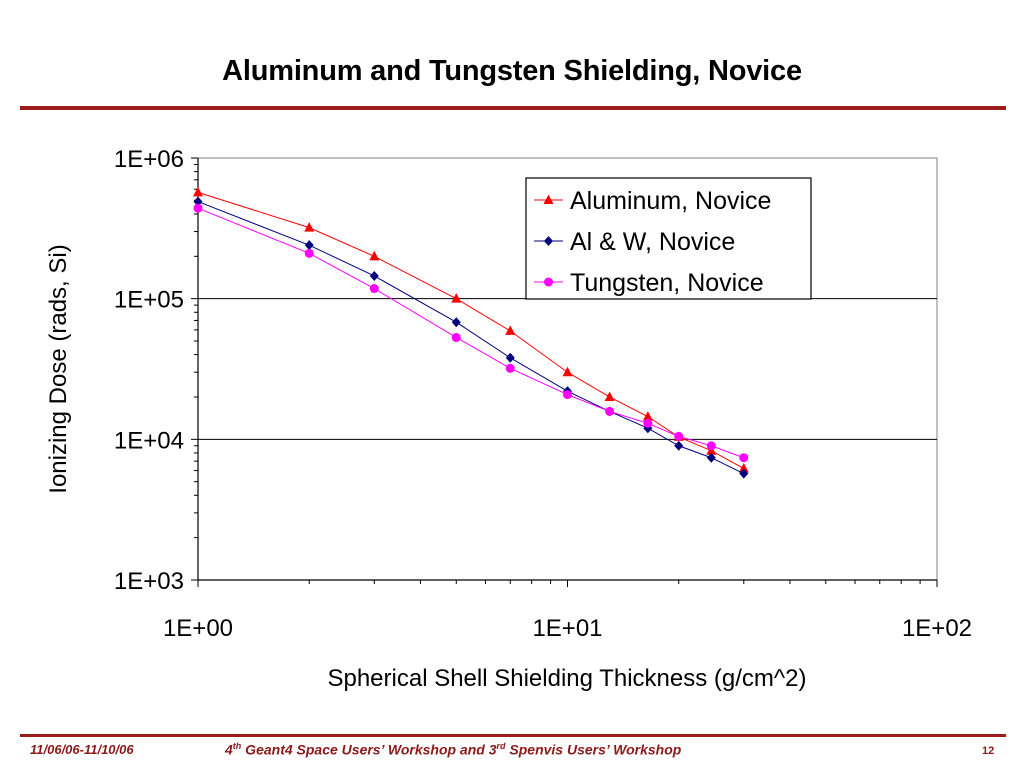 This screenshot has width=1024, height=768. I want to click on y-axis-label: Ionizing Dose (rads, Si), so click(58, 368).